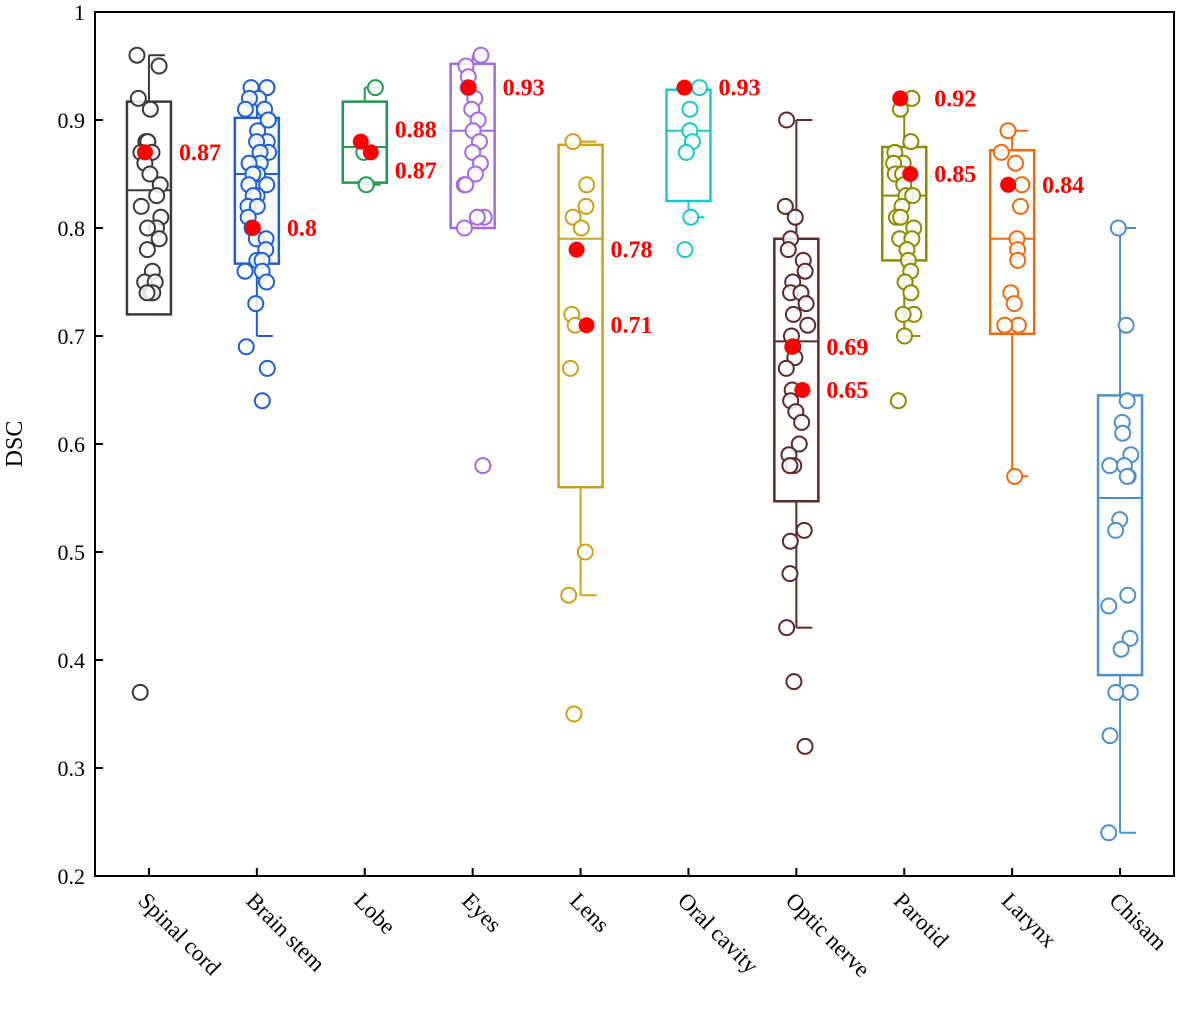 The width and height of the screenshot is (1181, 1009). I want to click on series-optic-nerve: 0.69 0.65, so click(820, 433).